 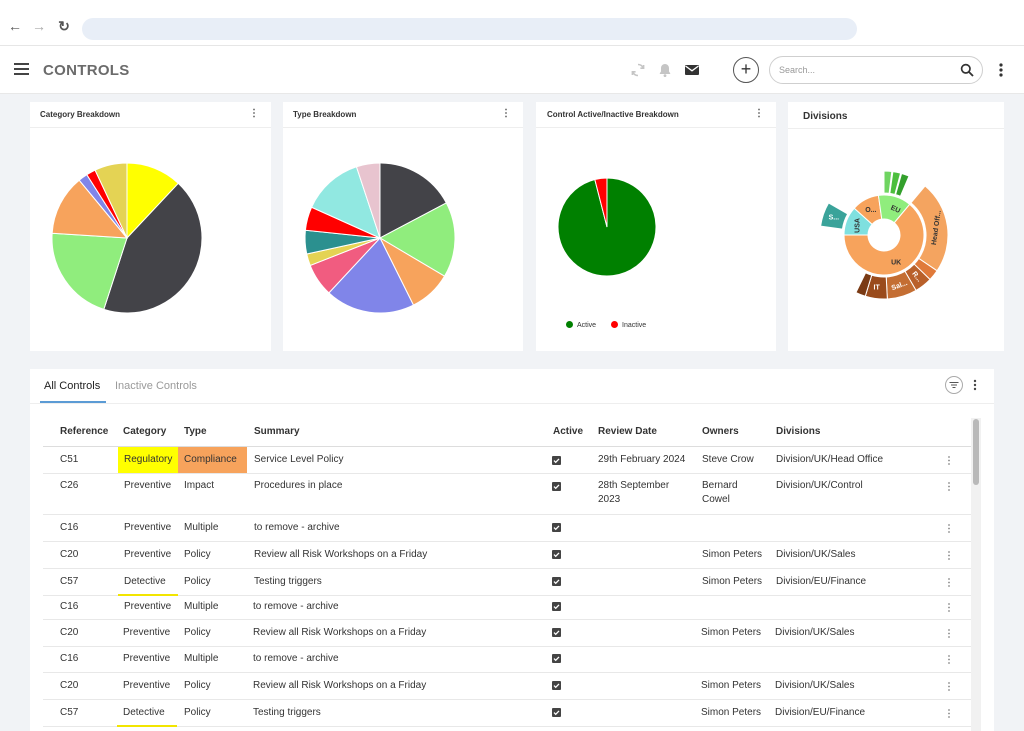 What do you see at coordinates (340, 685) in the screenshot?
I see `cell-summary: Review all Risk Workshops on a Friday` at bounding box center [340, 685].